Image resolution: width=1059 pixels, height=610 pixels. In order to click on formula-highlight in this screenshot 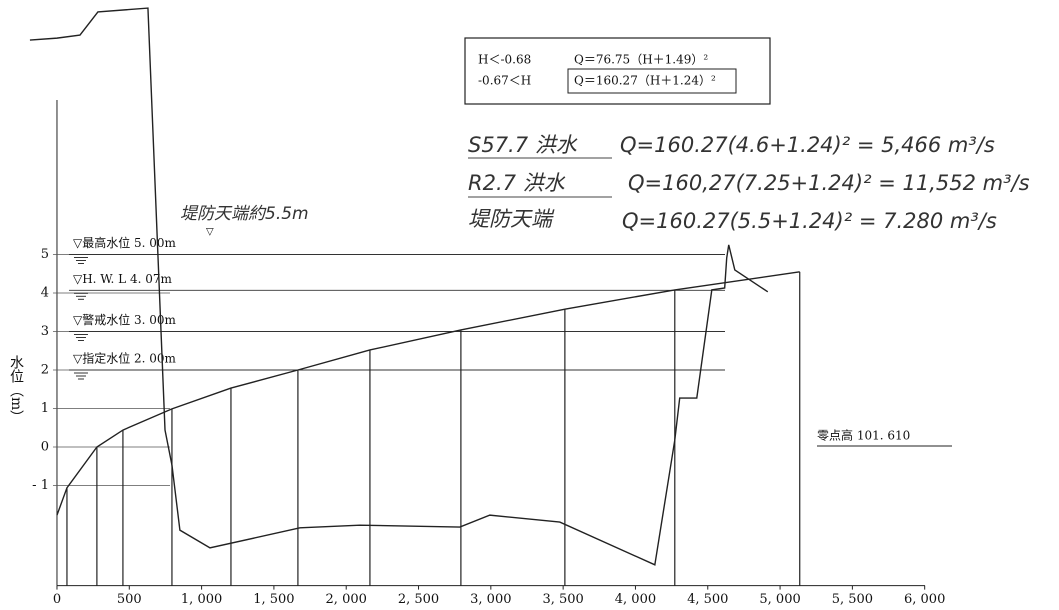, I will do `click(652, 81)`.